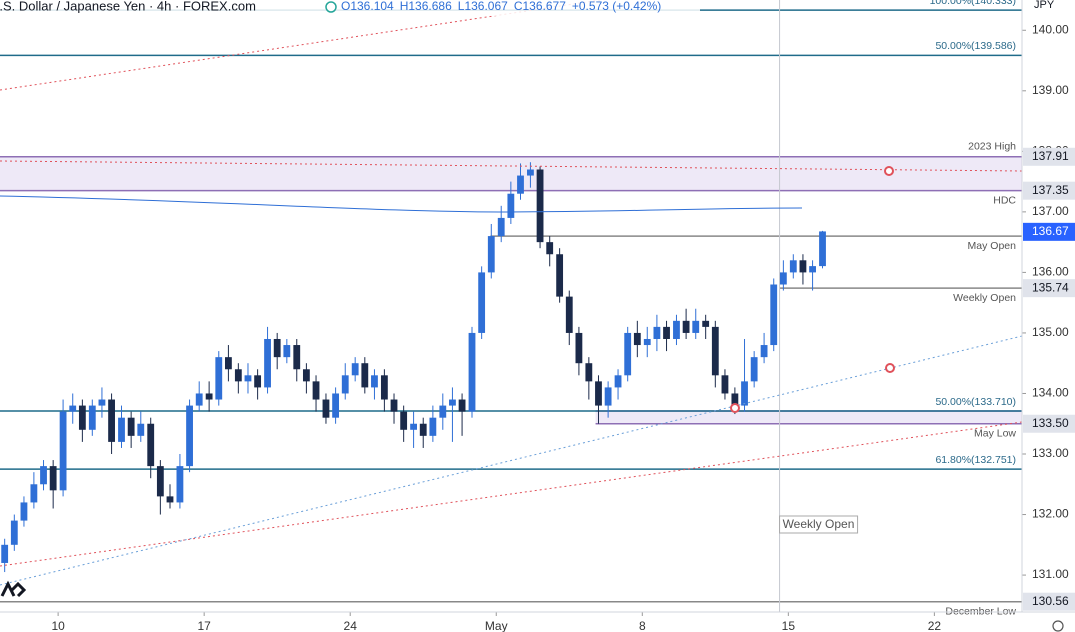 Image resolution: width=1075 pixels, height=632 pixels. I want to click on zone-label: May Low, so click(995, 434).